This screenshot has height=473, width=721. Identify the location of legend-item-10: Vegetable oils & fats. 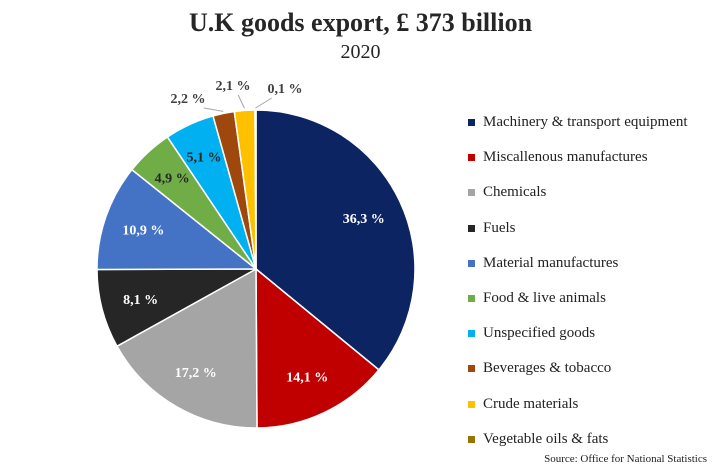
(578, 439).